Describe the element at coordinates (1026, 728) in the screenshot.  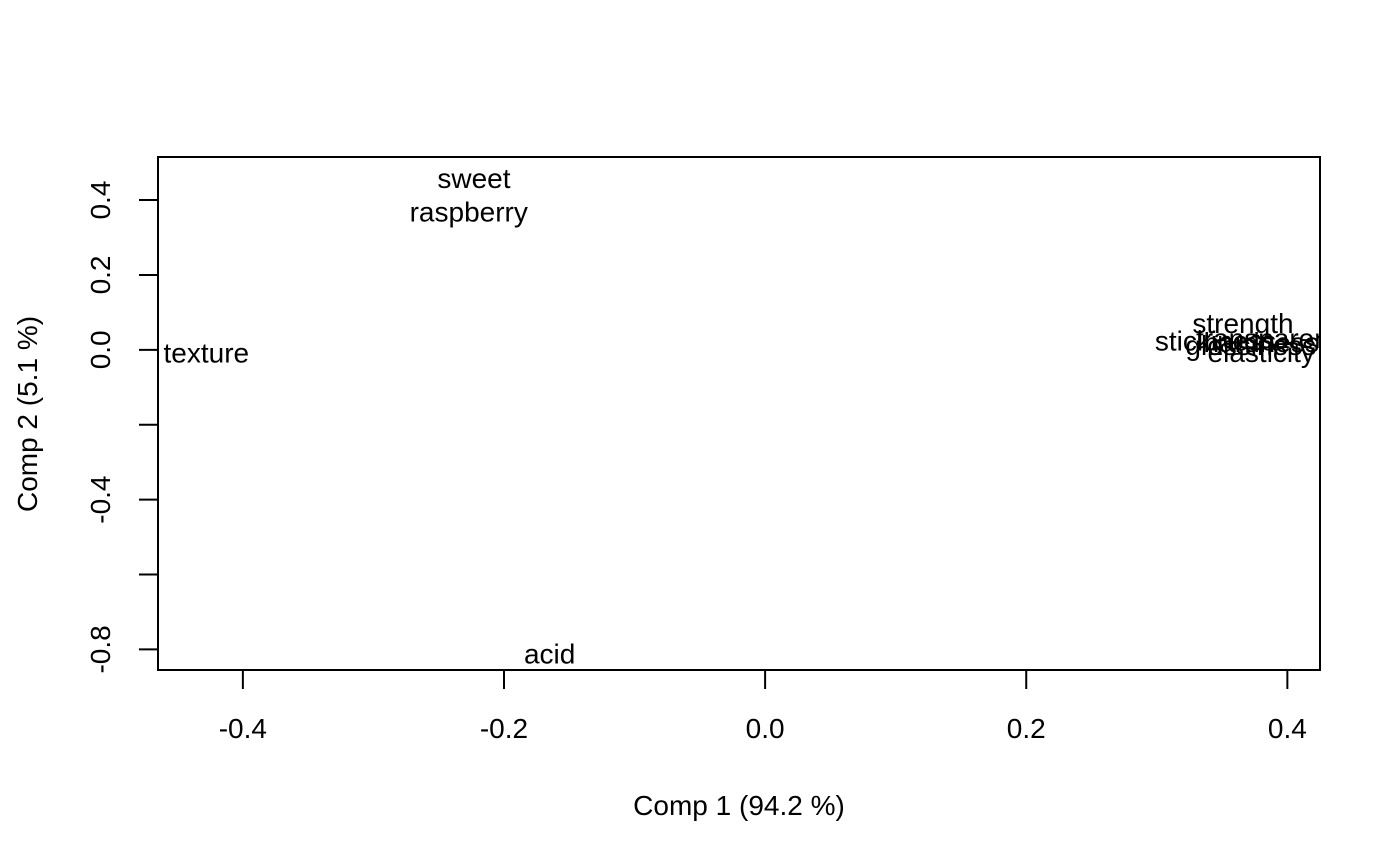
I see `x-tick-label: 0.2` at that location.